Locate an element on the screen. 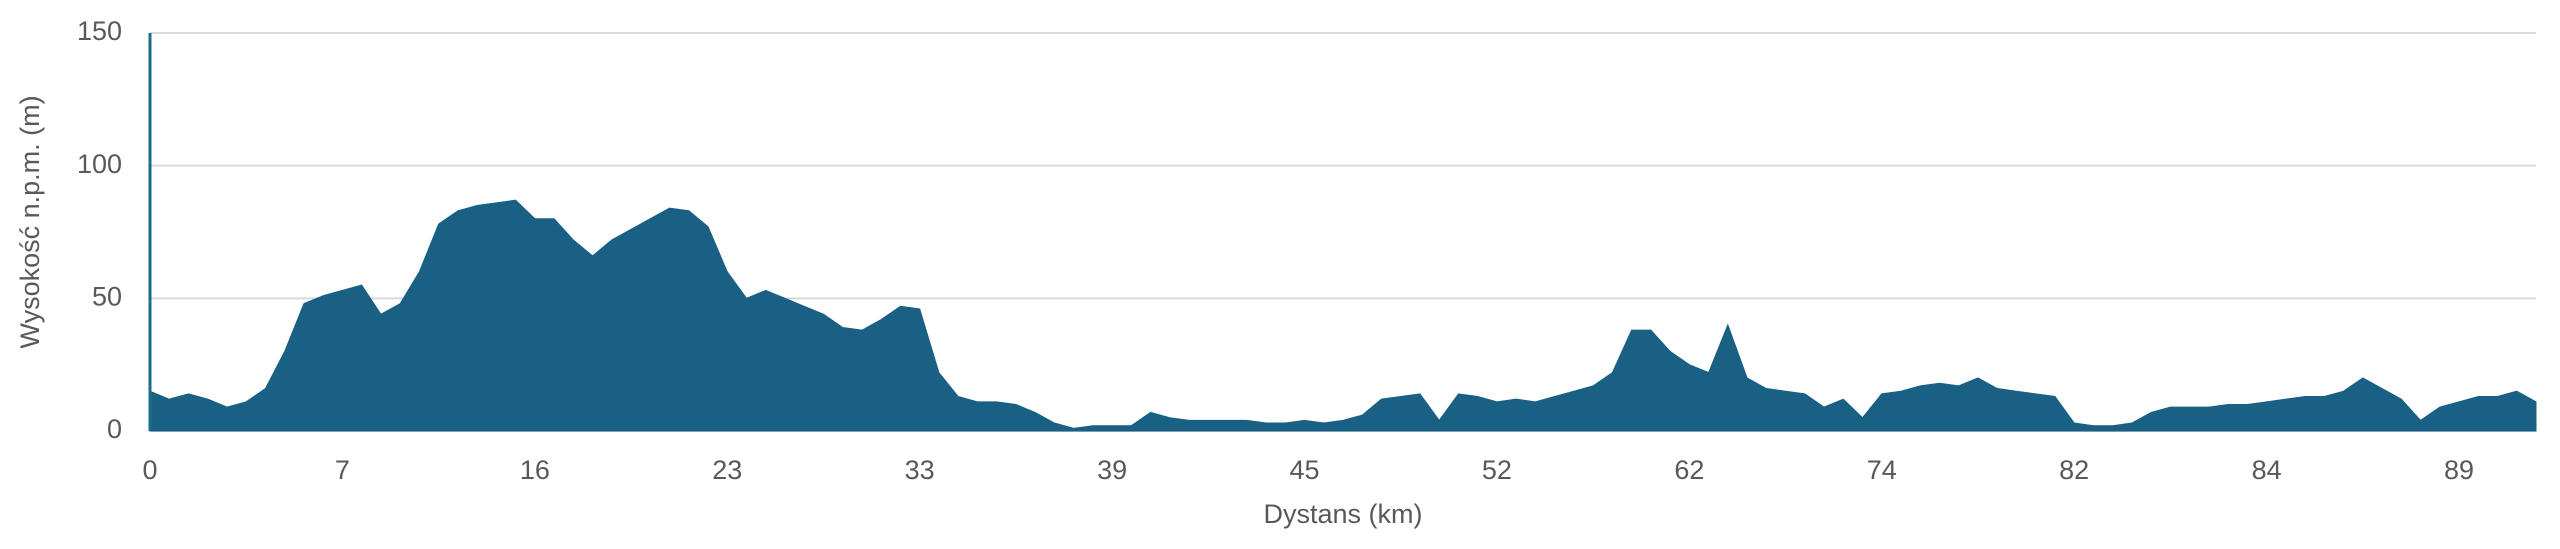  x-tick-label: 45 is located at coordinates (1304, 470).